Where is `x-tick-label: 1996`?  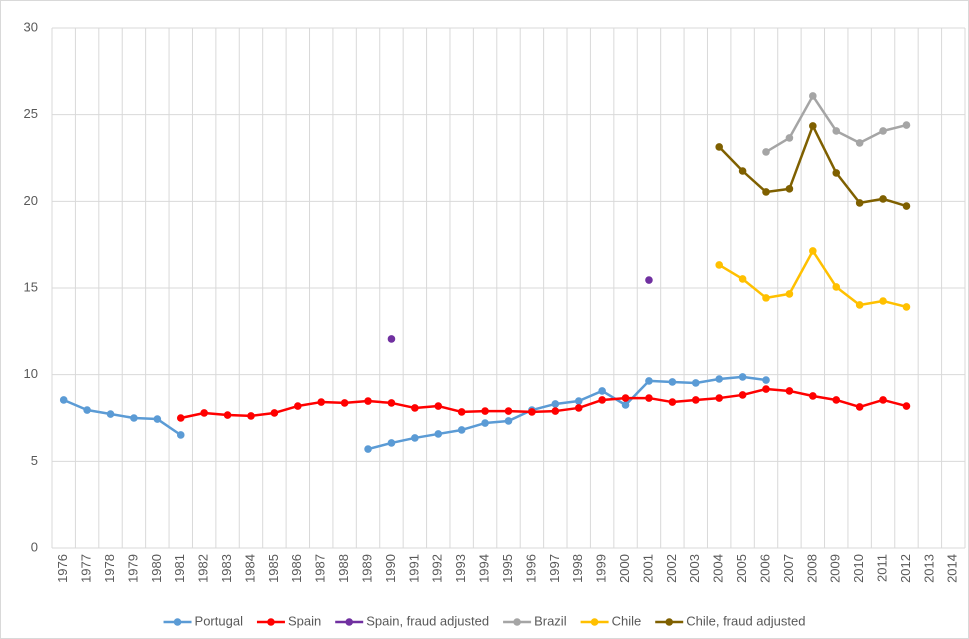
x-tick-label: 1996 is located at coordinates (530, 568).